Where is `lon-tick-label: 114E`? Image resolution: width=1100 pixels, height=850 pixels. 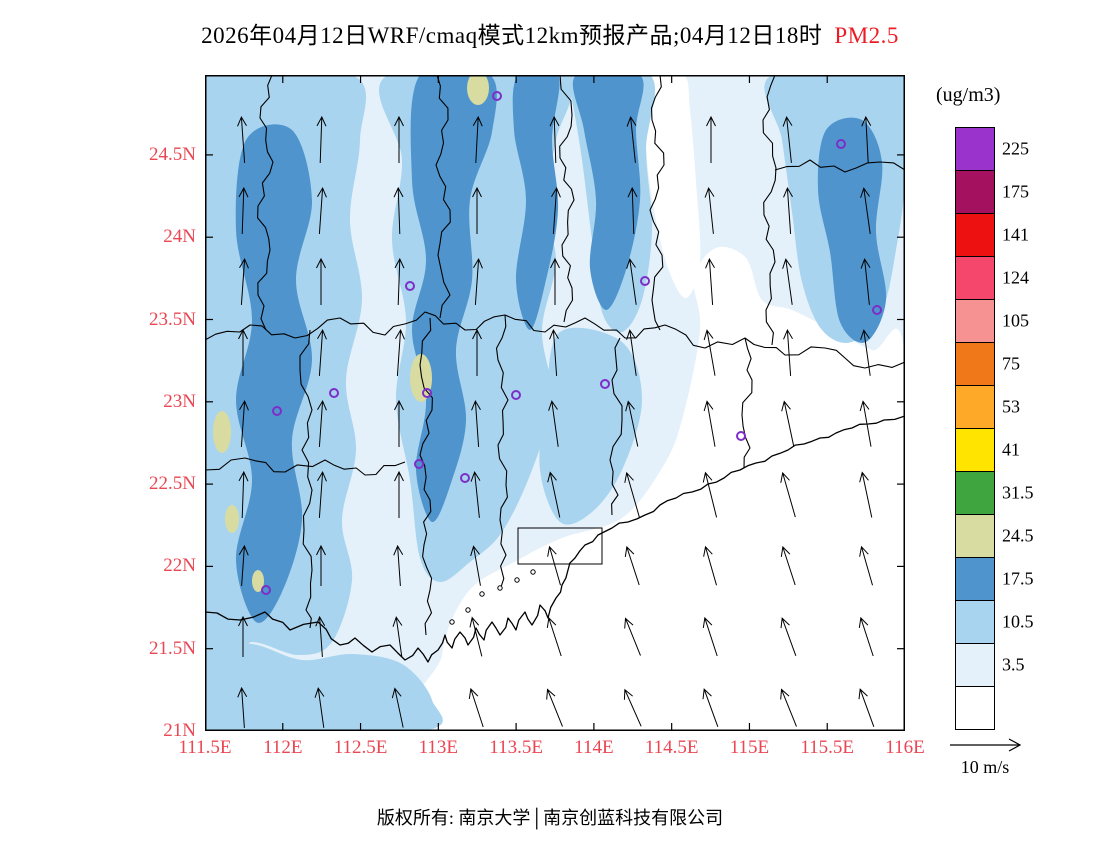
lon-tick-label: 114E is located at coordinates (594, 747).